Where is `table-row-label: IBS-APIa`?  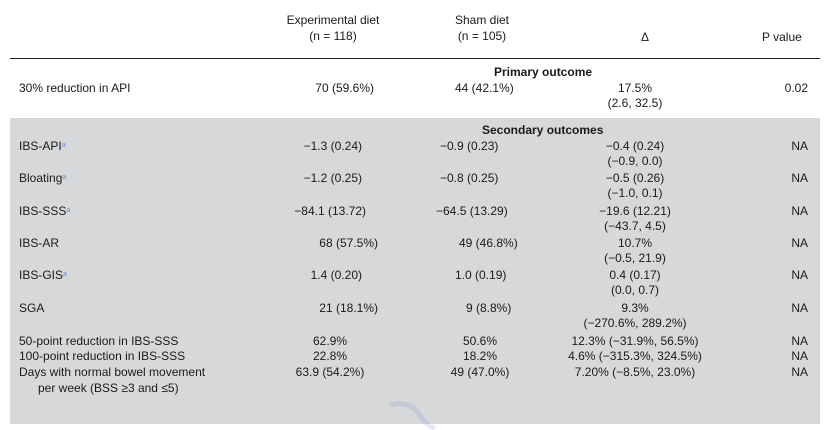
table-row-label: IBS-APIa is located at coordinates (42, 146).